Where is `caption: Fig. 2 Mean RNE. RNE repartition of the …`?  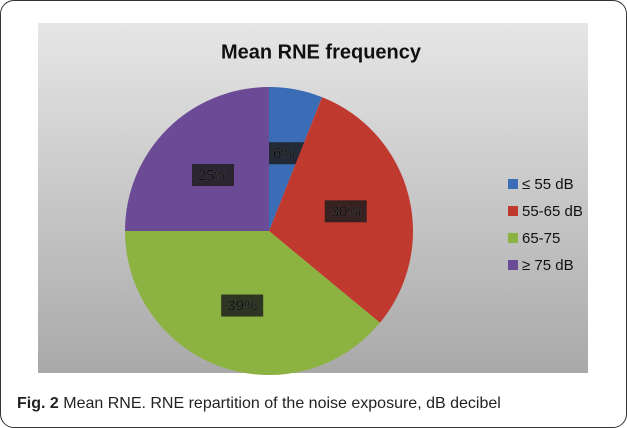
caption: Fig. 2 Mean RNE. RNE repartition of the … is located at coordinates (259, 404).